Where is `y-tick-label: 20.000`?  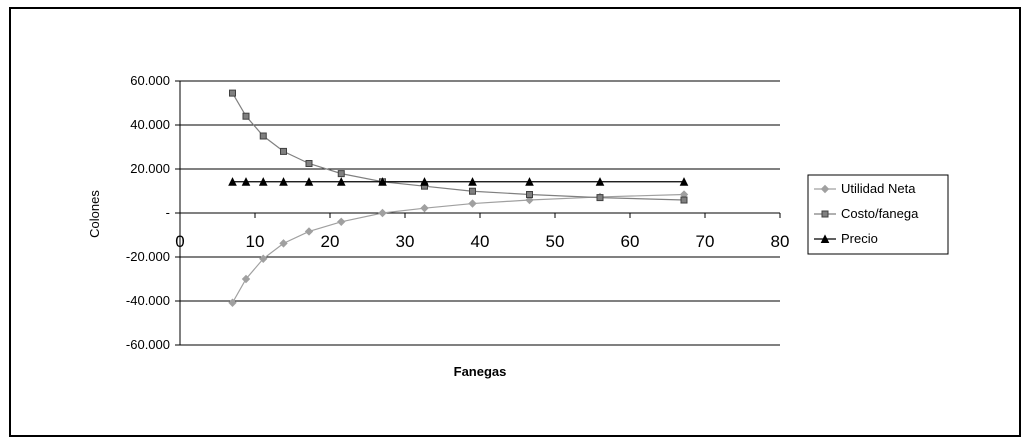 y-tick-label: 20.000 is located at coordinates (150, 168).